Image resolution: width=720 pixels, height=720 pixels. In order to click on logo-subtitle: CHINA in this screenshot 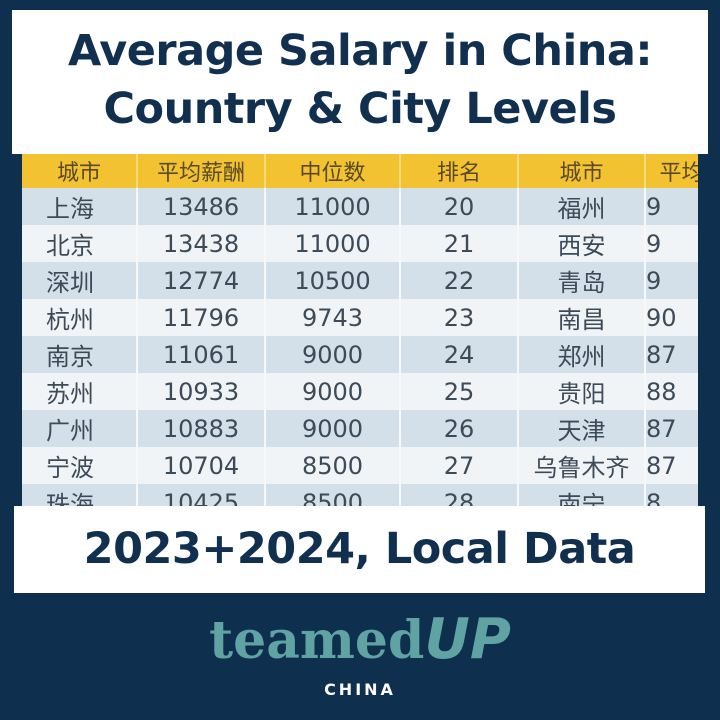, I will do `click(360, 689)`.